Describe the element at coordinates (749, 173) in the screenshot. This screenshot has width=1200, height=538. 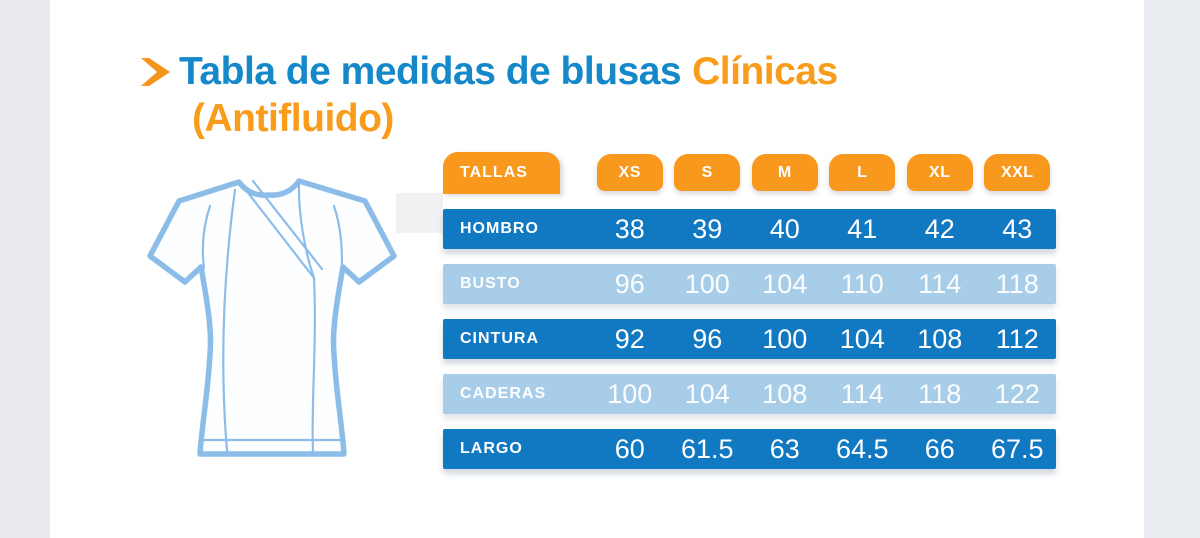
I see `table-header: TALLAS XS S M L XL XXL` at that location.